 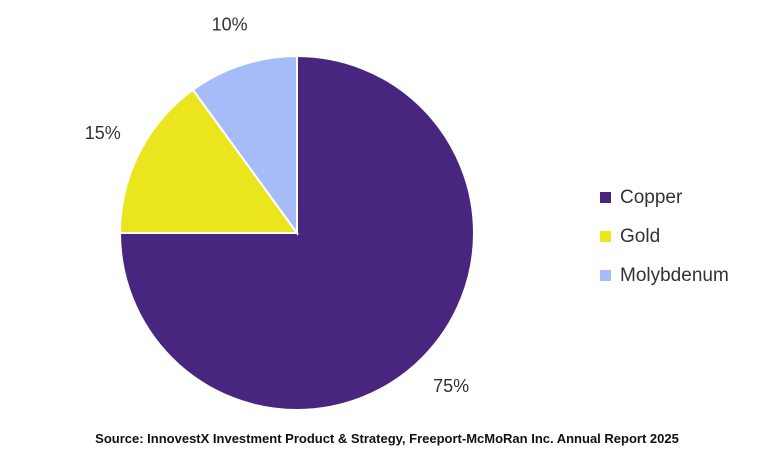 What do you see at coordinates (674, 275) in the screenshot?
I see `legend-label-molybdenum: Molybdenum` at bounding box center [674, 275].